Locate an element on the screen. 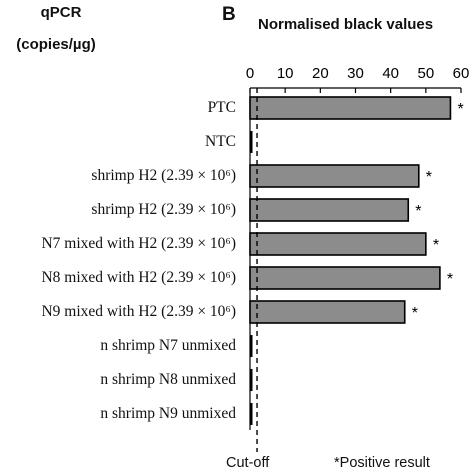  cutoff-label: Cut-off is located at coordinates (248, 463).